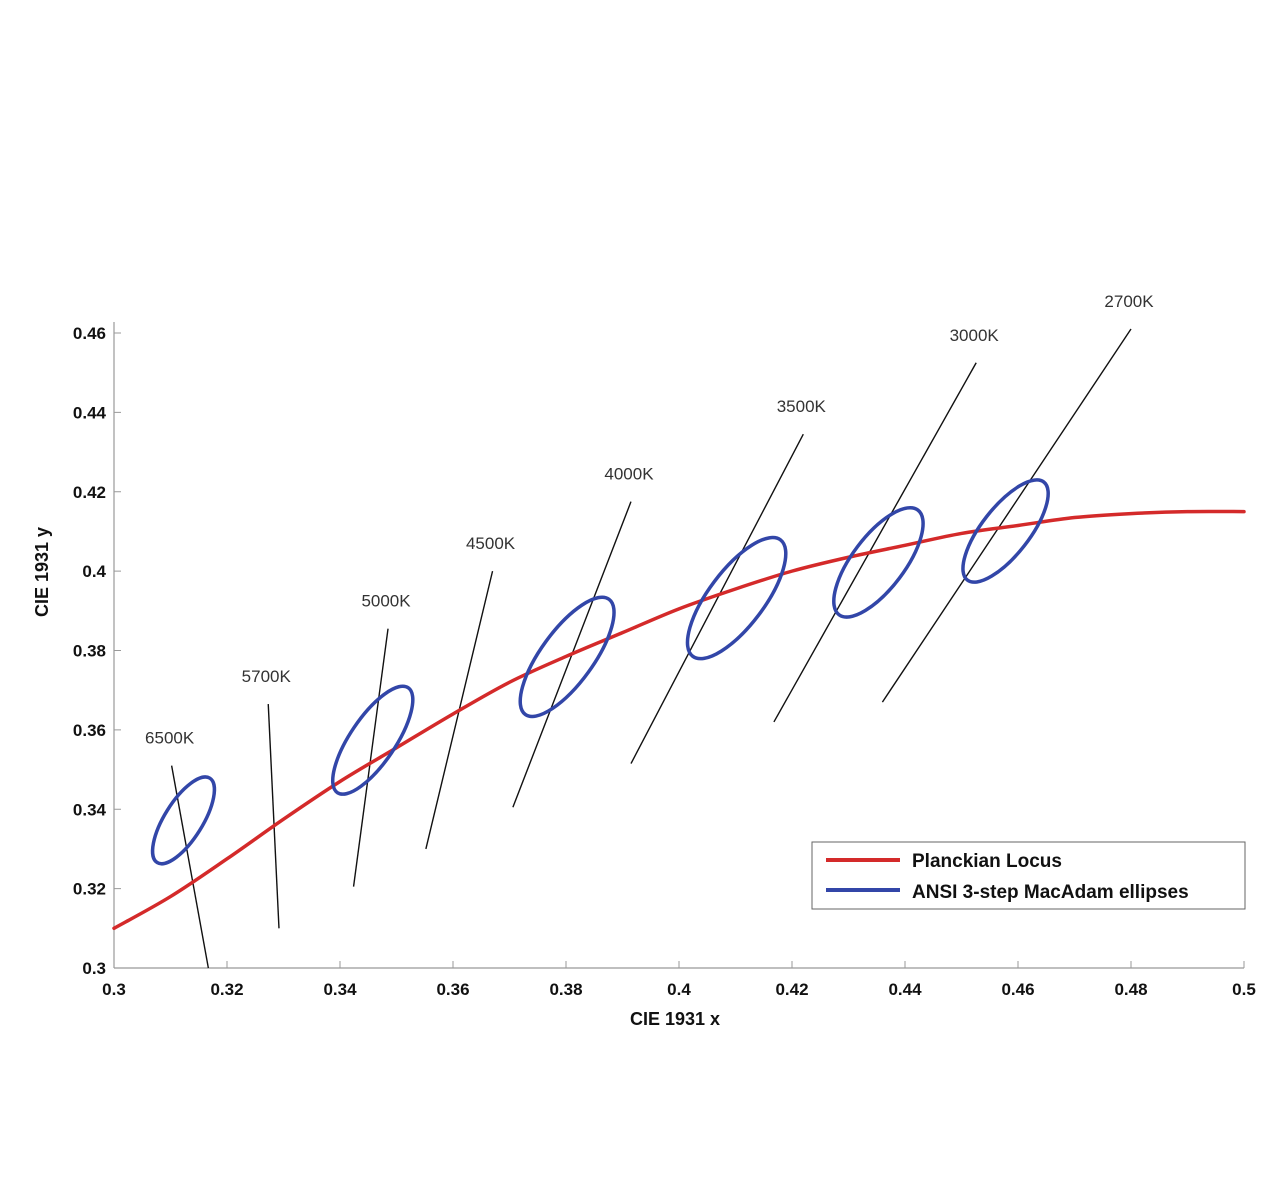  What do you see at coordinates (170, 738) in the screenshot?
I see `cct-label: 6500K` at bounding box center [170, 738].